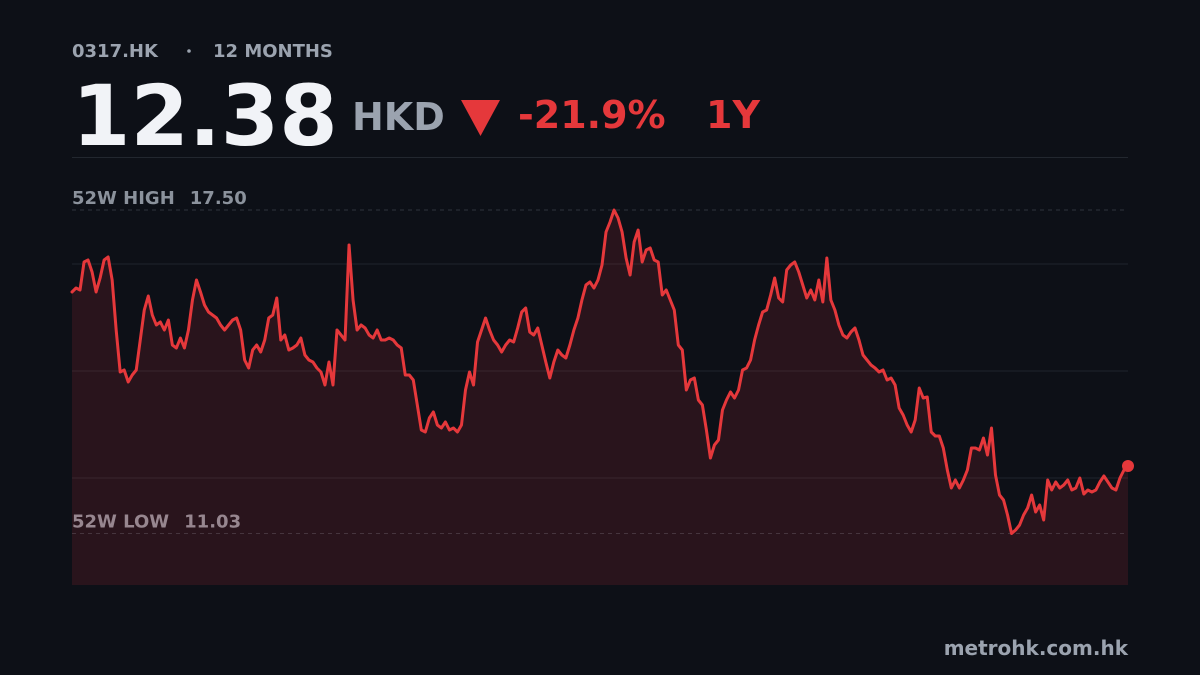 This screenshot has height=675, width=1200. What do you see at coordinates (205, 116) in the screenshot?
I see `price: 12.38` at bounding box center [205, 116].